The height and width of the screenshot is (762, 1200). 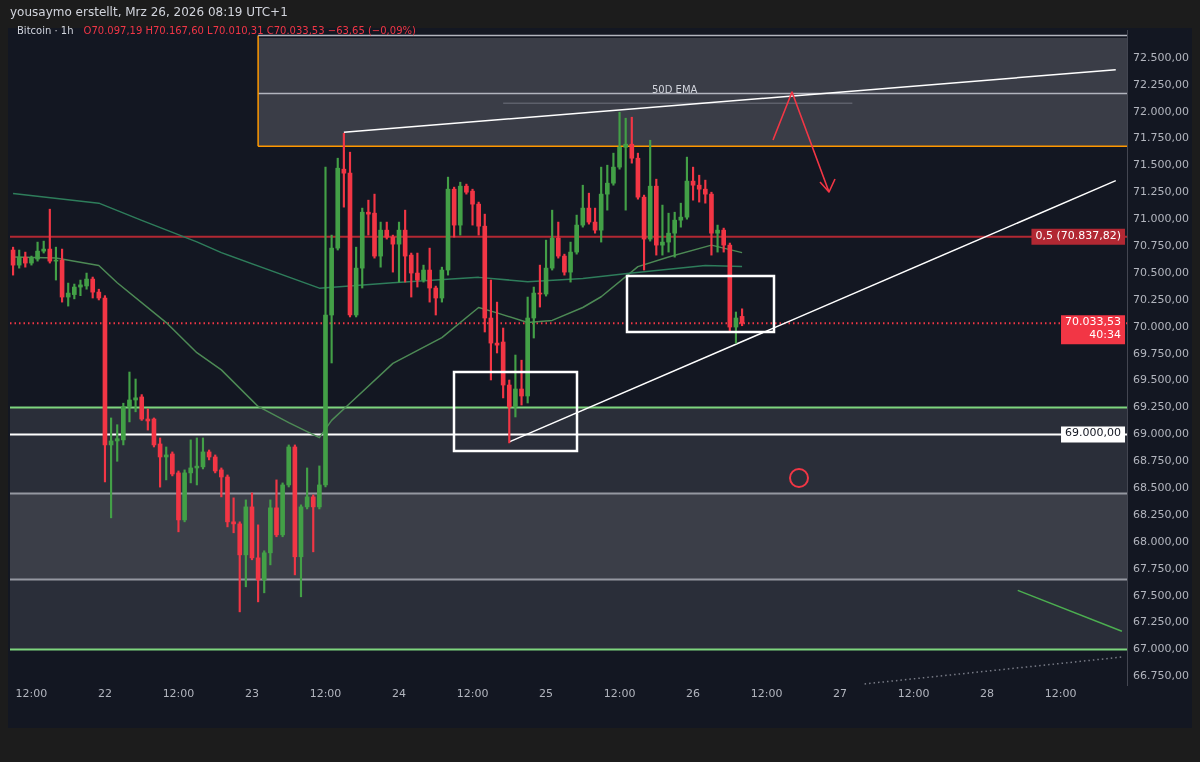 What do you see at coordinates (1161, 649) in the screenshot?
I see `y-tick-label: 67.000,00` at bounding box center [1161, 649].